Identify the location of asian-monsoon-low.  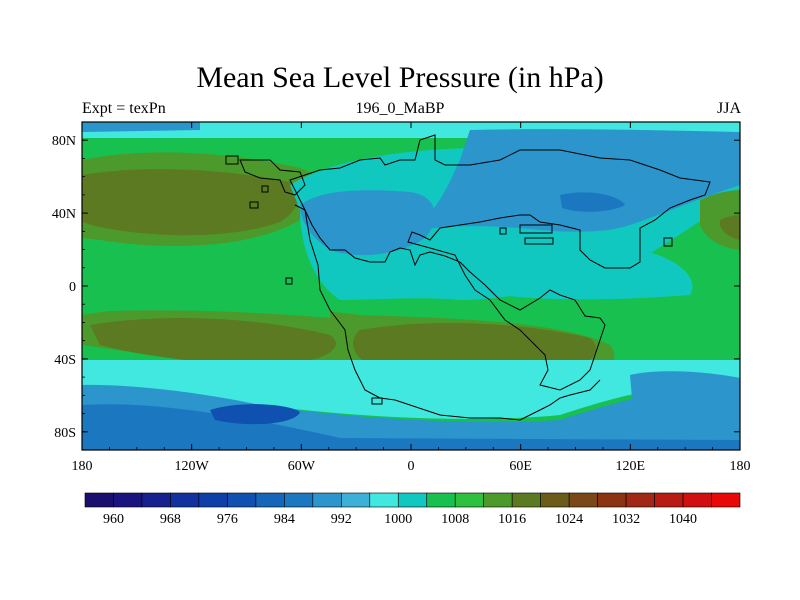
(575, 180).